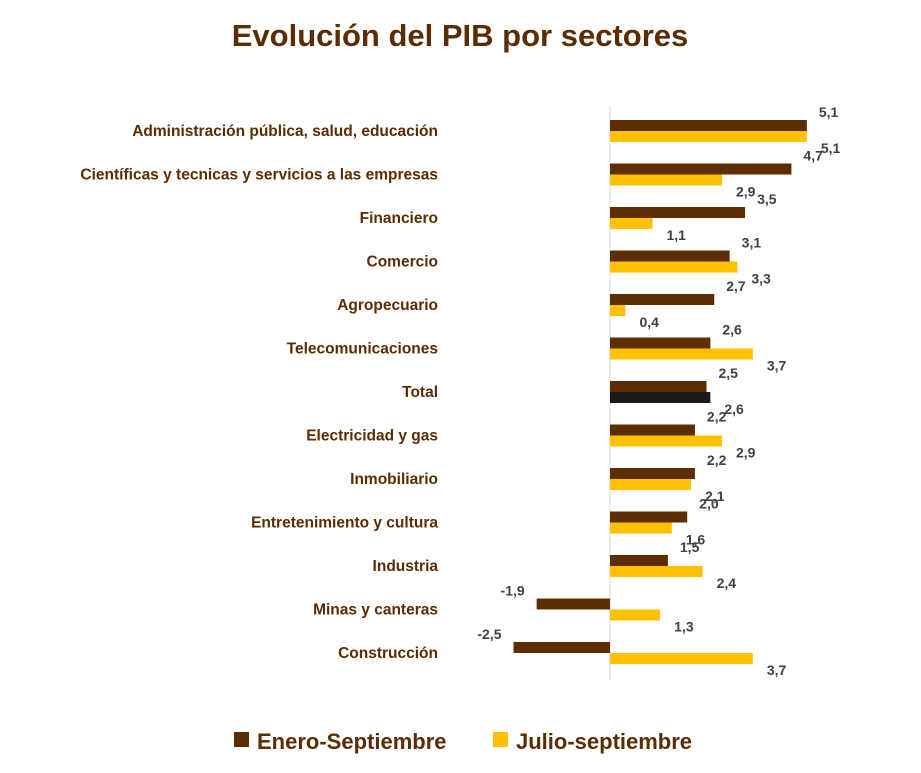 The height and width of the screenshot is (773, 921). Describe the element at coordinates (372, 436) in the screenshot. I see `category-label: Electricidad y gas` at that location.